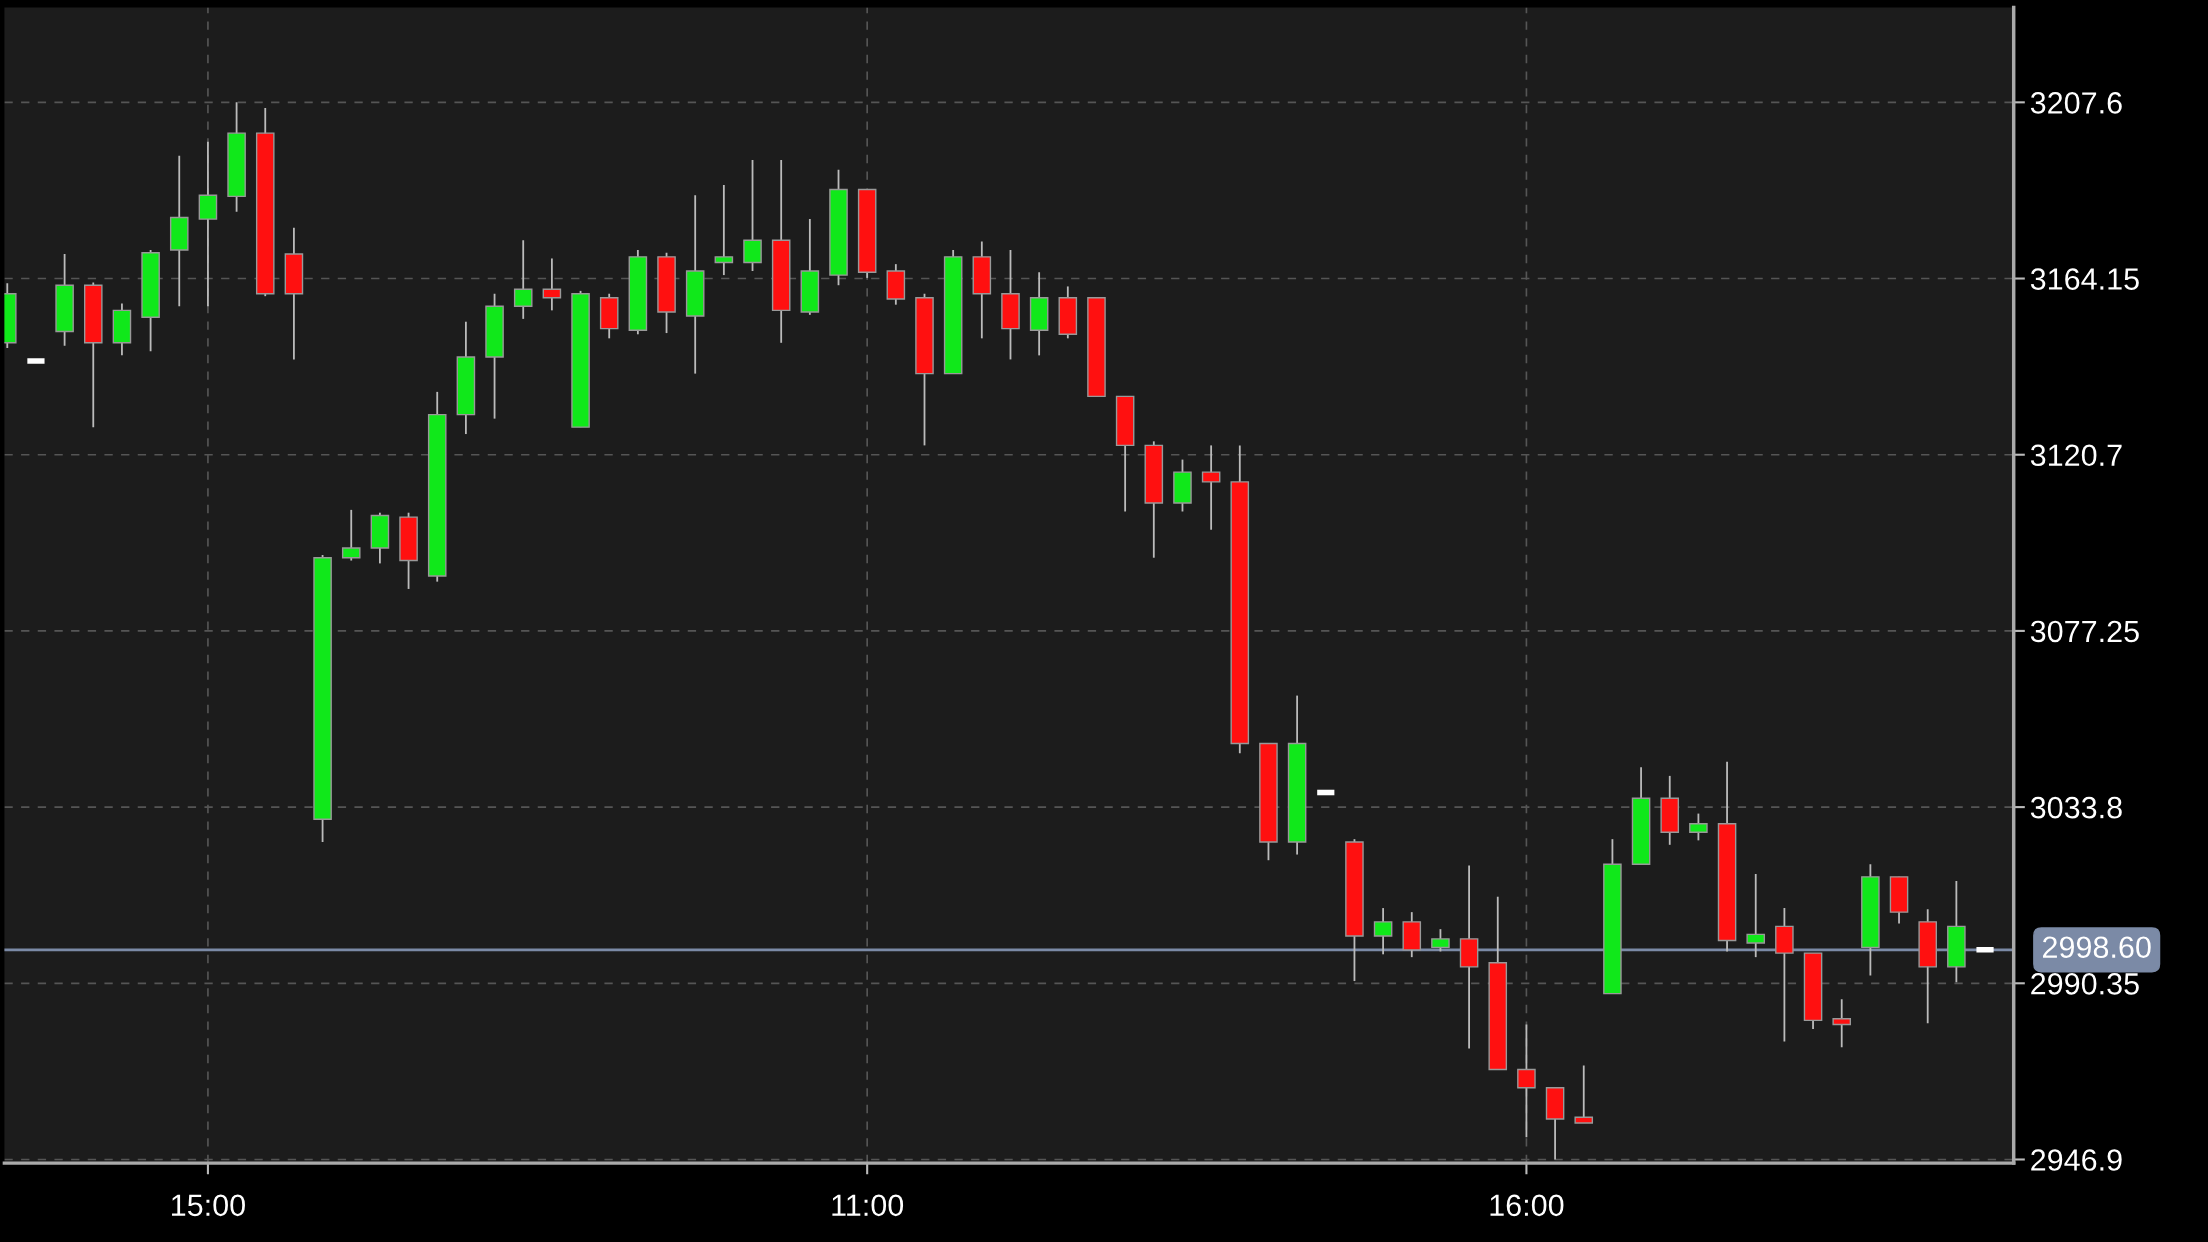 The height and width of the screenshot is (1242, 2208). Describe the element at coordinates (2084, 279) in the screenshot. I see `y-tick-label: 3164.15` at that location.